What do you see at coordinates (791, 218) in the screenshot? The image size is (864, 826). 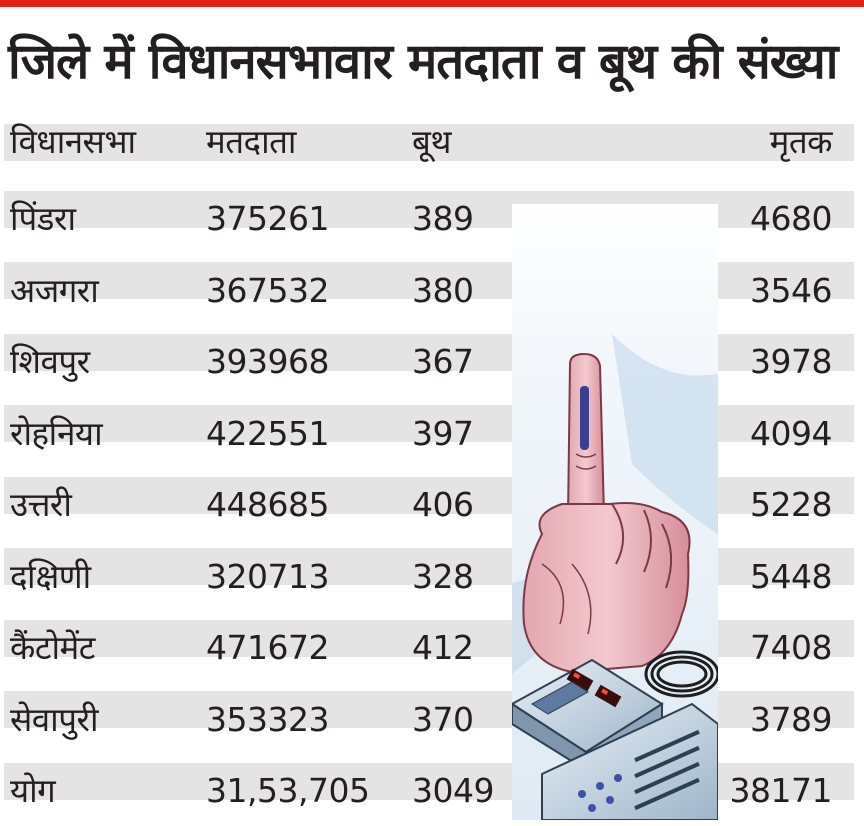 I see `cell-deceased: 4680` at bounding box center [791, 218].